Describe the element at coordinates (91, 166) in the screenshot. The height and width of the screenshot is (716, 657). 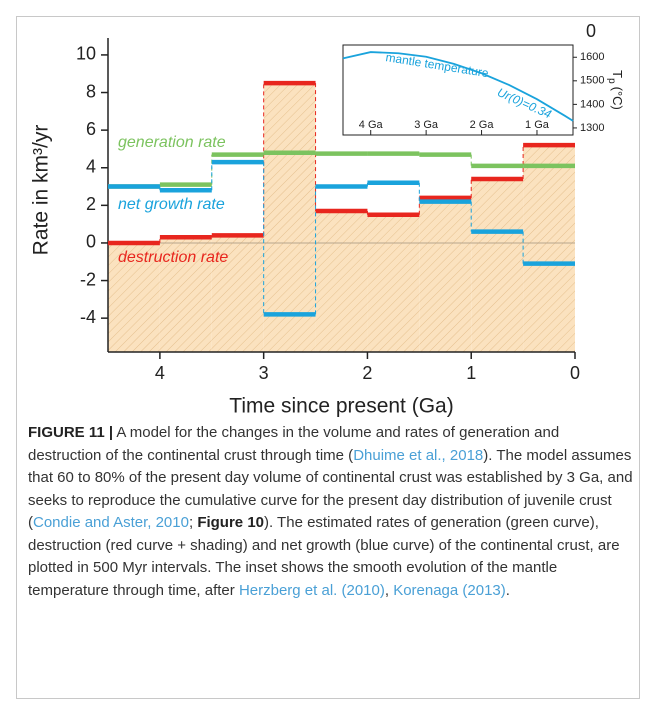
I see `y-tick-label: 4` at that location.